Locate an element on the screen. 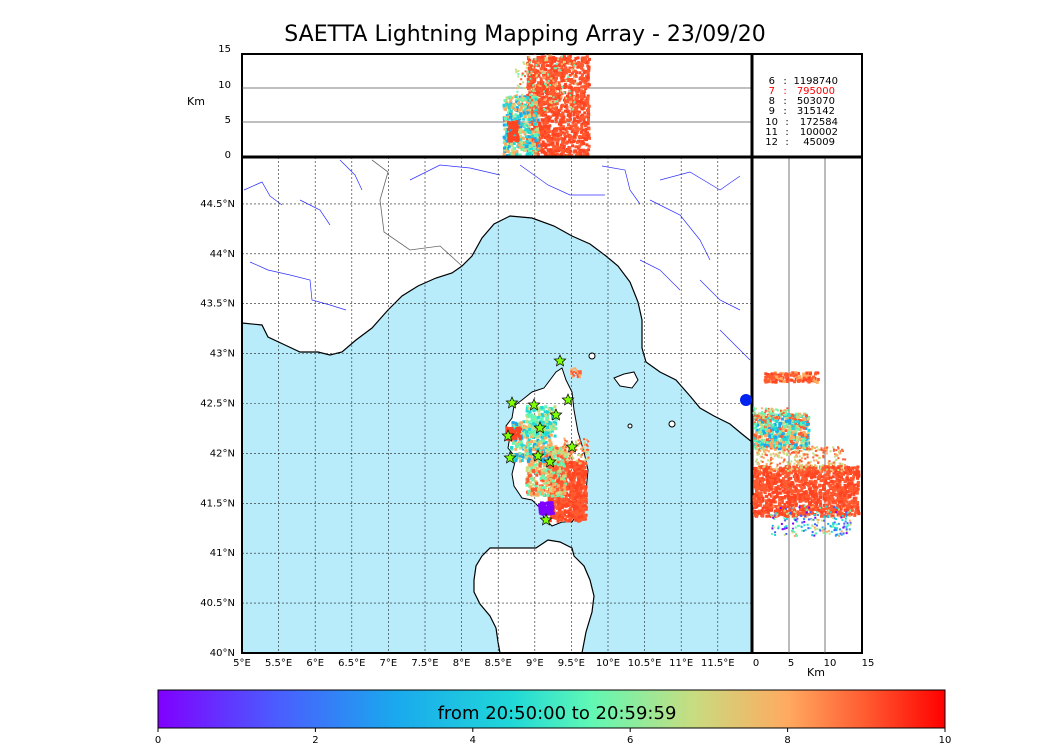  longitude-tick-label: 9.5°E is located at coordinates (571, 663).